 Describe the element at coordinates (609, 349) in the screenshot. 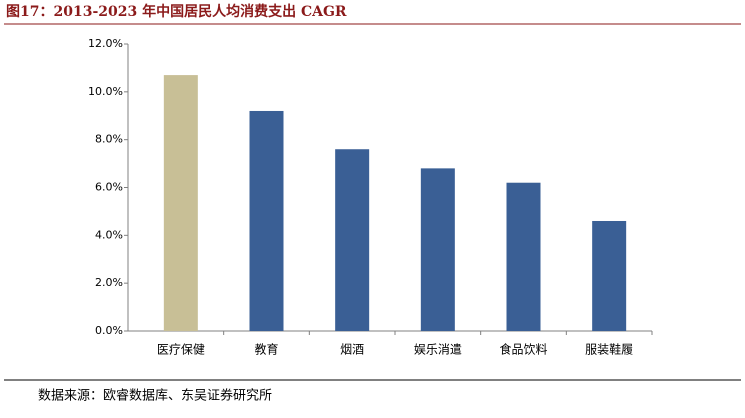

I see `x-tick-label: 服装鞋履` at that location.